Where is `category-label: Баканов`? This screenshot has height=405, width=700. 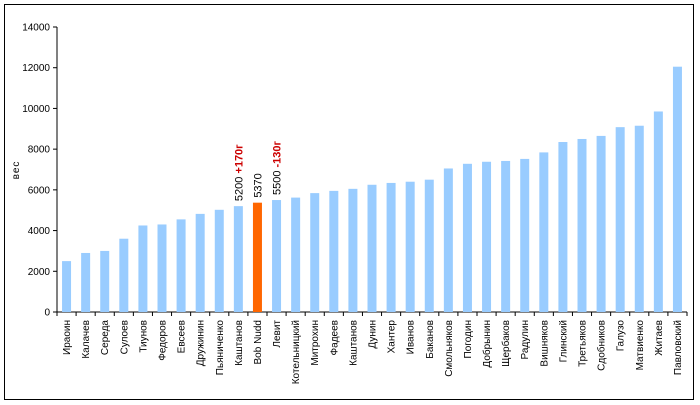 category-label: Баканов is located at coordinates (430, 339).